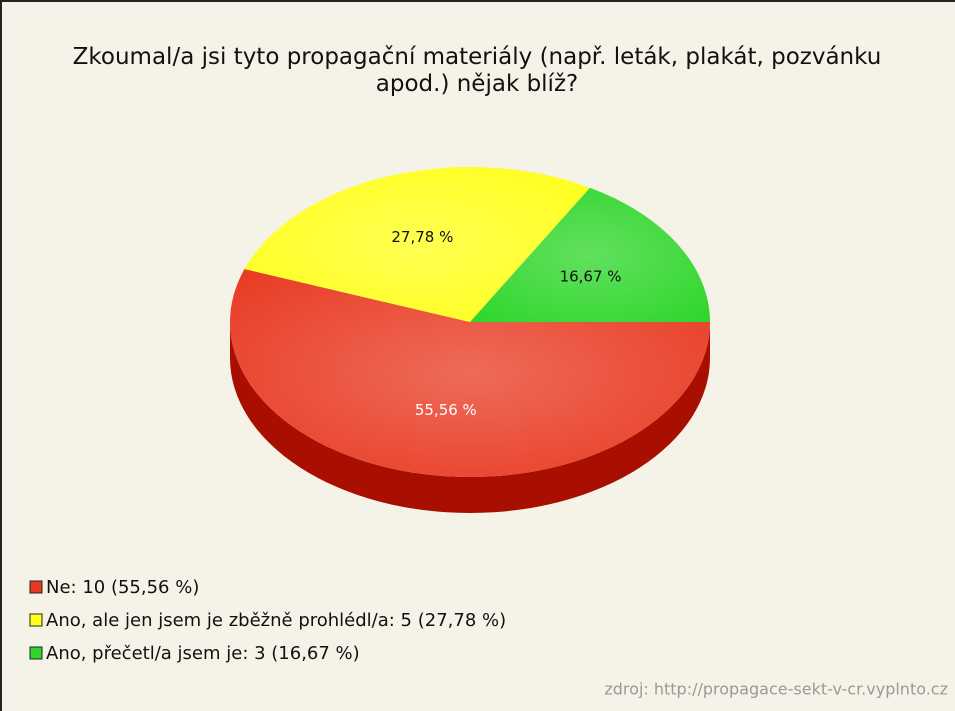 The image size is (955, 711). Describe the element at coordinates (422, 237) in the screenshot. I see `data-label: 27,78 %` at that location.